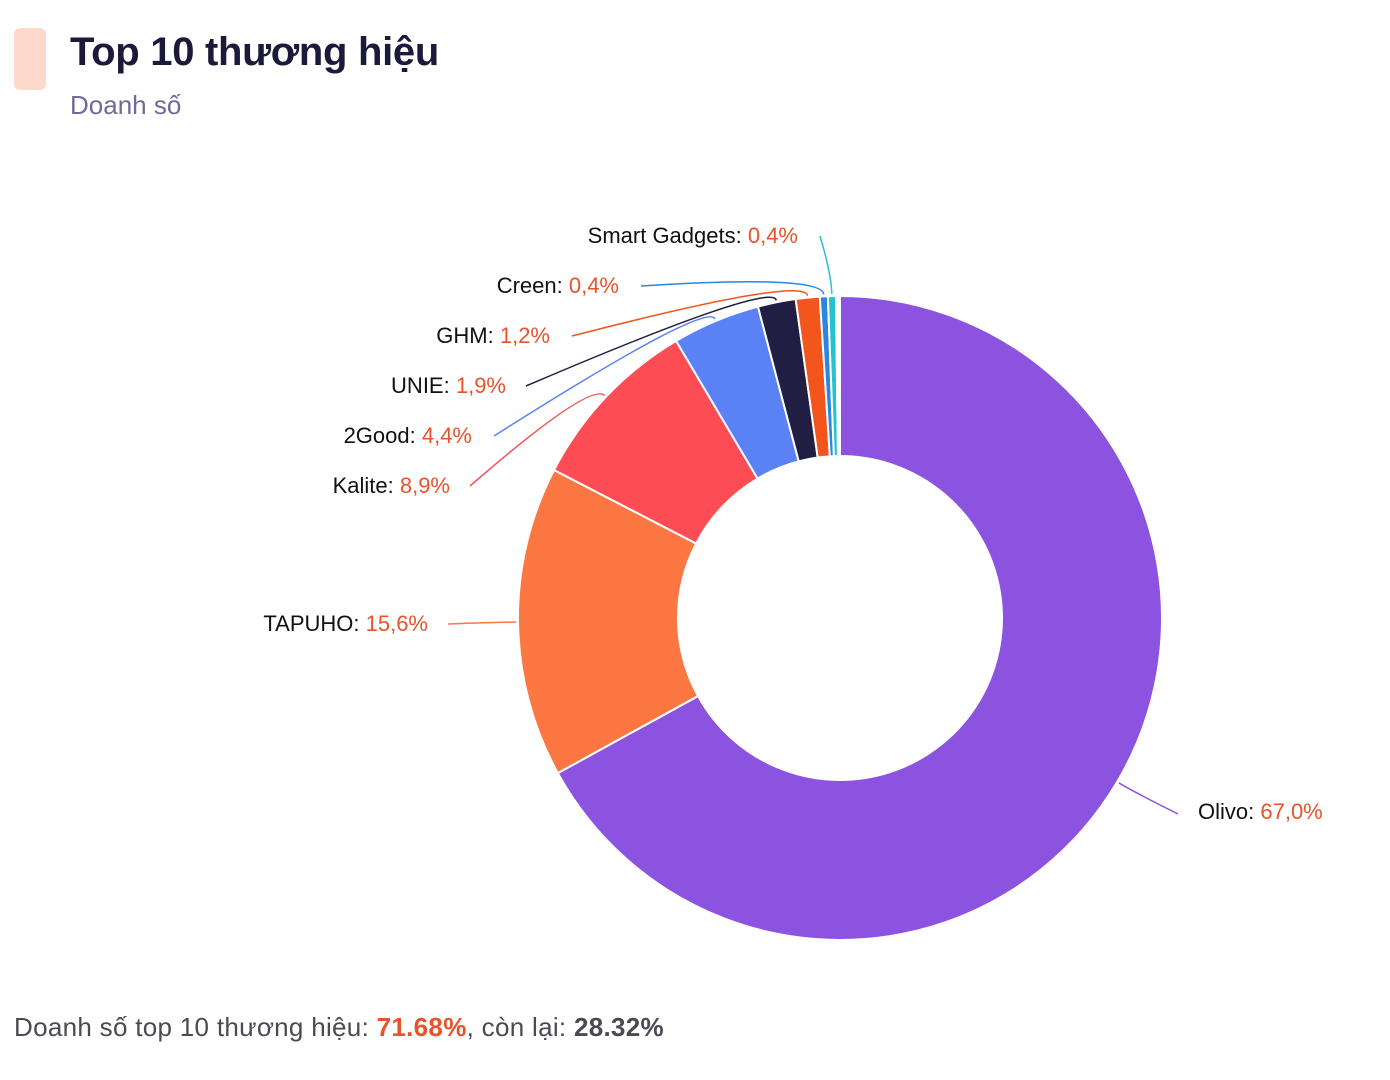 The image size is (1390, 1080). Describe the element at coordinates (690, 313) in the screenshot. I see `leader-line-ghm` at that location.